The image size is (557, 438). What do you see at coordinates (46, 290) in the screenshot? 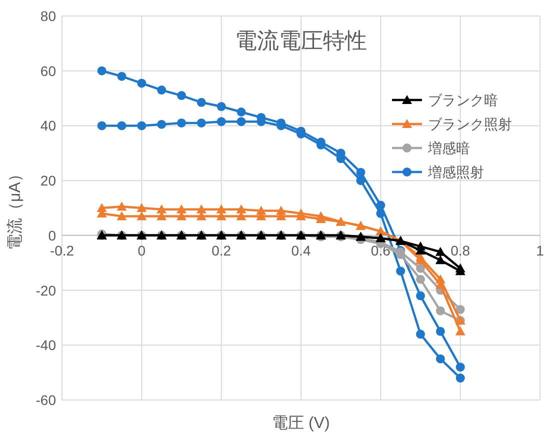
I see `y-tick-label: -20` at bounding box center [46, 290].